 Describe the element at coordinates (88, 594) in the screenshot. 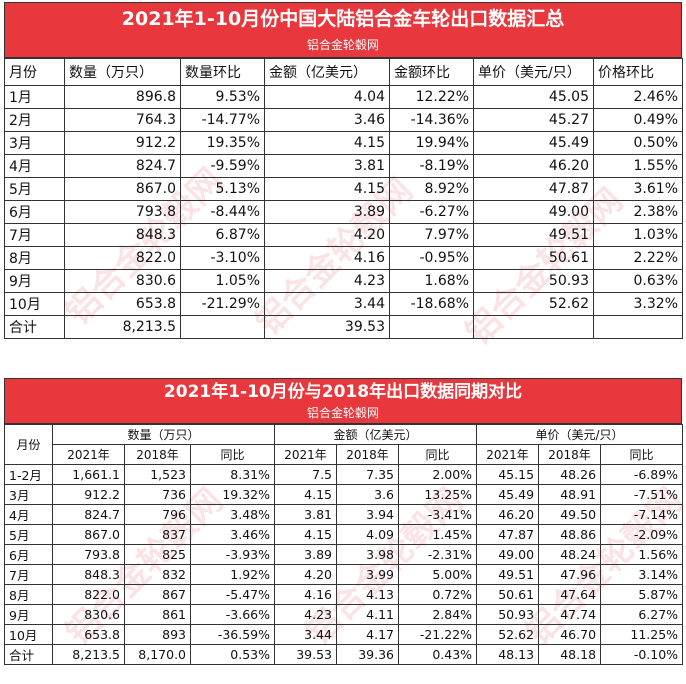

I see `data-cell: 822.0` at that location.